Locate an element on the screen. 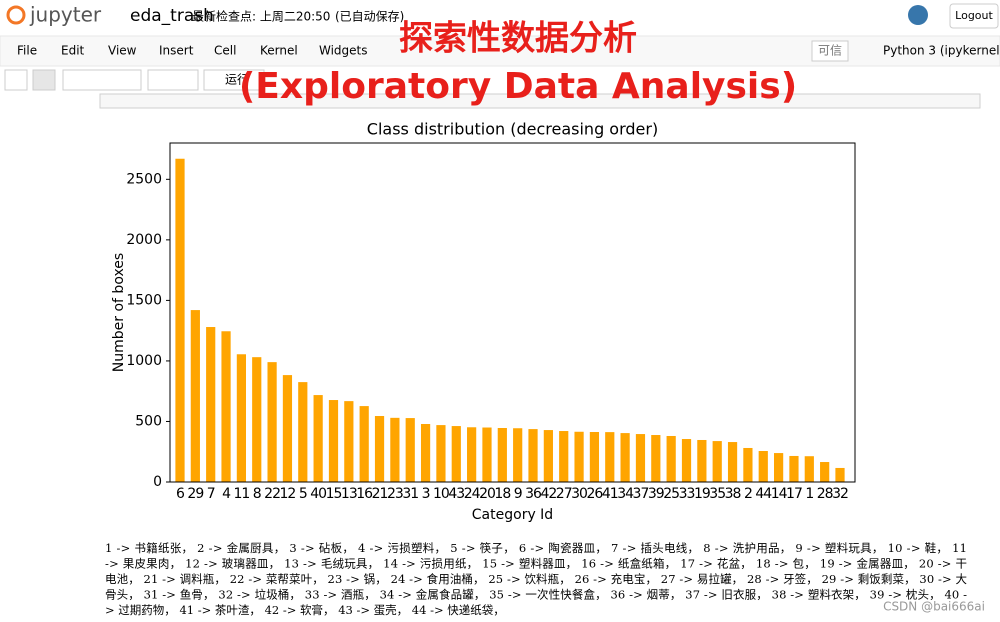 This screenshot has width=1000, height=622. x-tick-label: 21 is located at coordinates (380, 494).